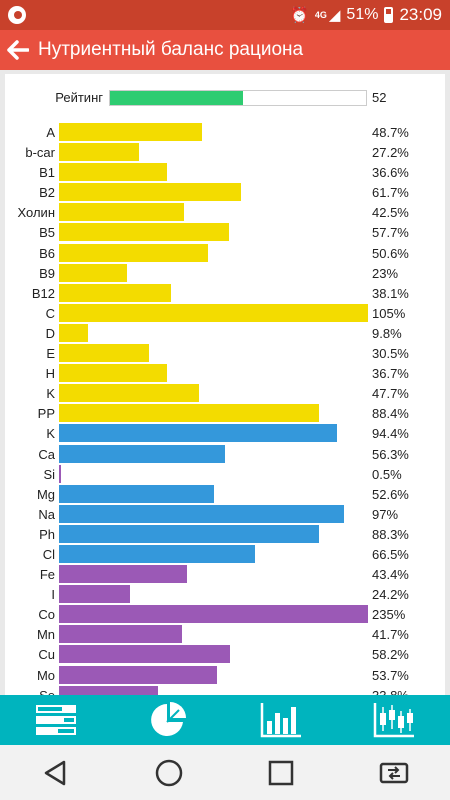 The height and width of the screenshot is (800, 450). Describe the element at coordinates (225, 333) in the screenshot. I see `nutrient-row: D 9.8%` at that location.